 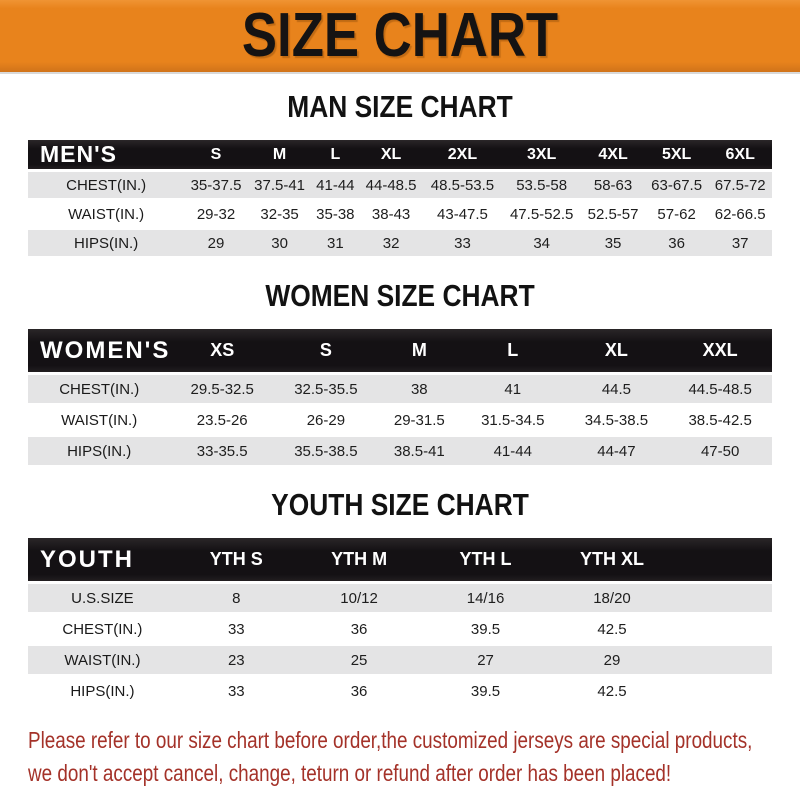 What do you see at coordinates (102, 691) in the screenshot?
I see `youth-row-label: HIPS(IN.)` at bounding box center [102, 691].